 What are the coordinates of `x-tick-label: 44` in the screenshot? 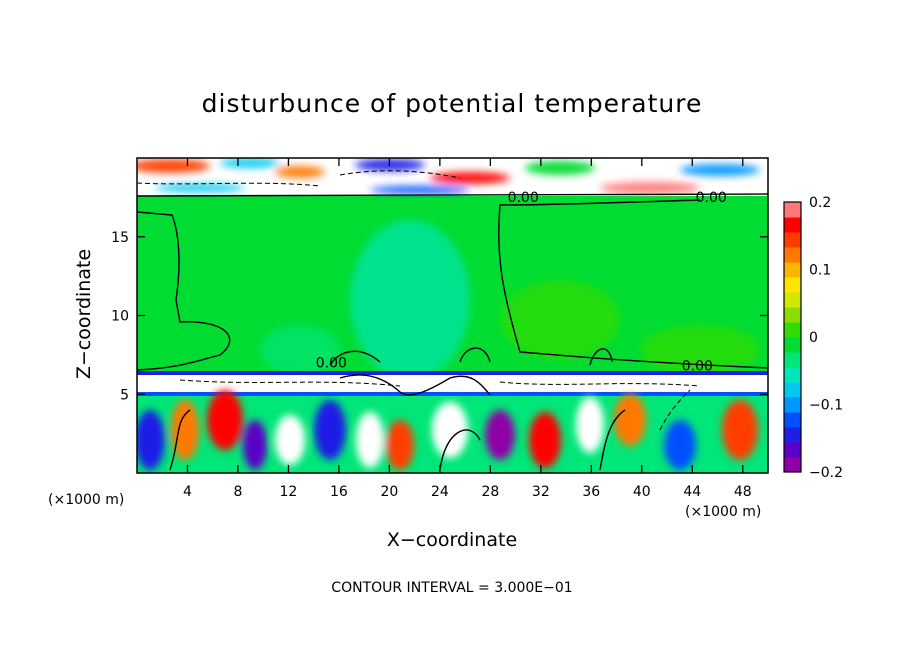 It's located at (692, 492).